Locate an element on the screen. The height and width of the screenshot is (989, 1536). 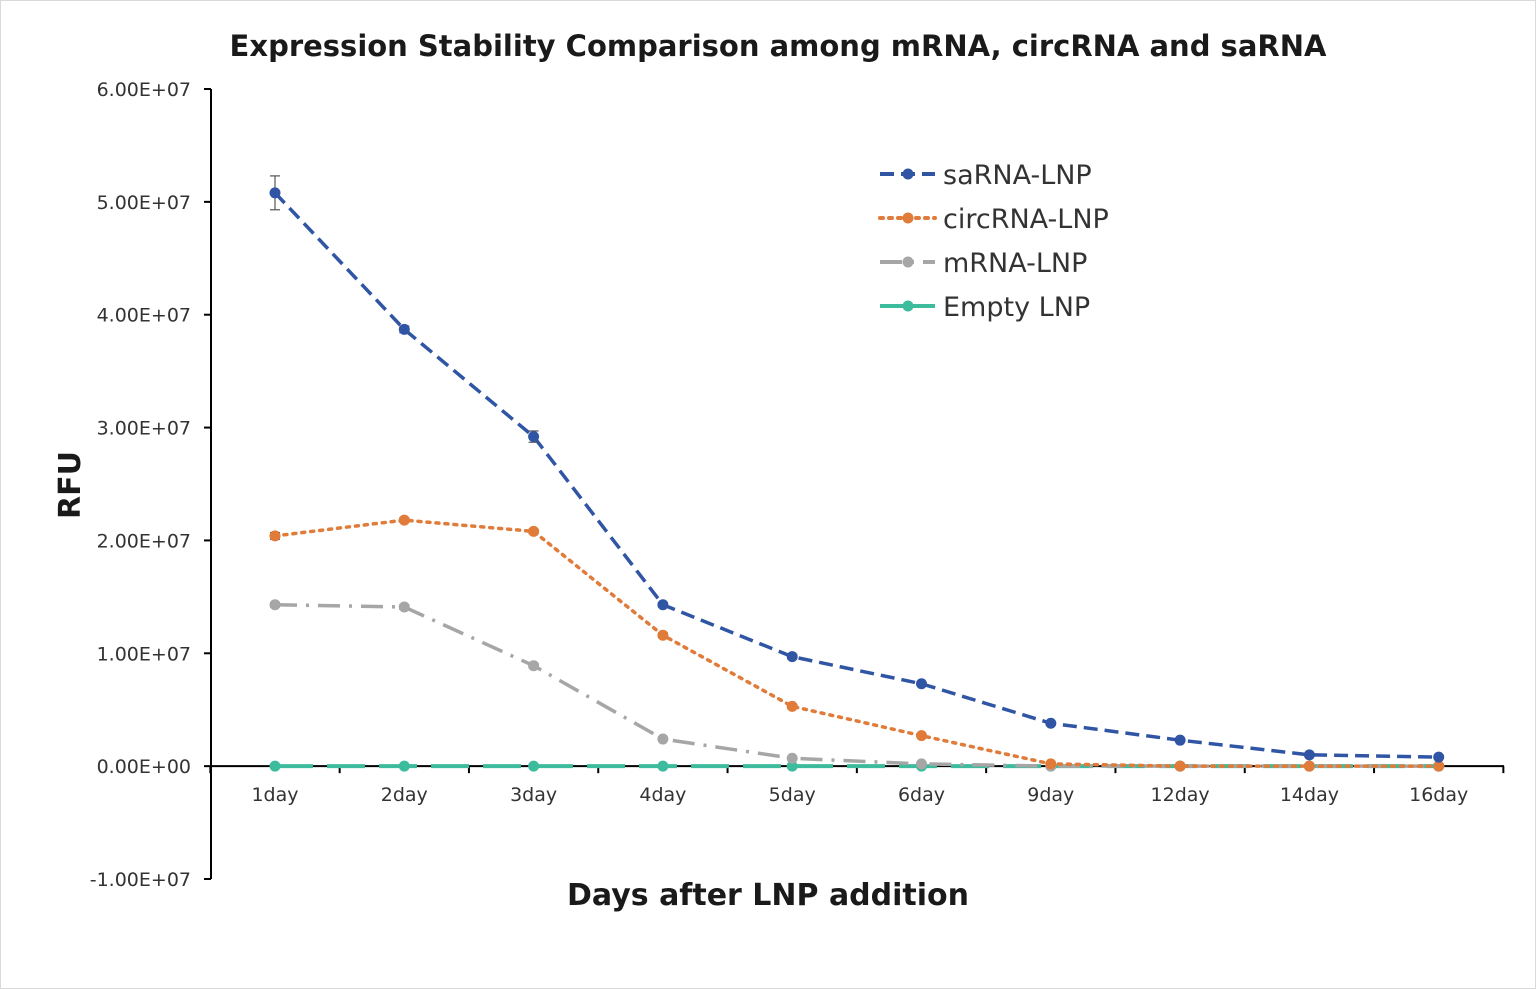
series-line is located at coordinates (856, 685).